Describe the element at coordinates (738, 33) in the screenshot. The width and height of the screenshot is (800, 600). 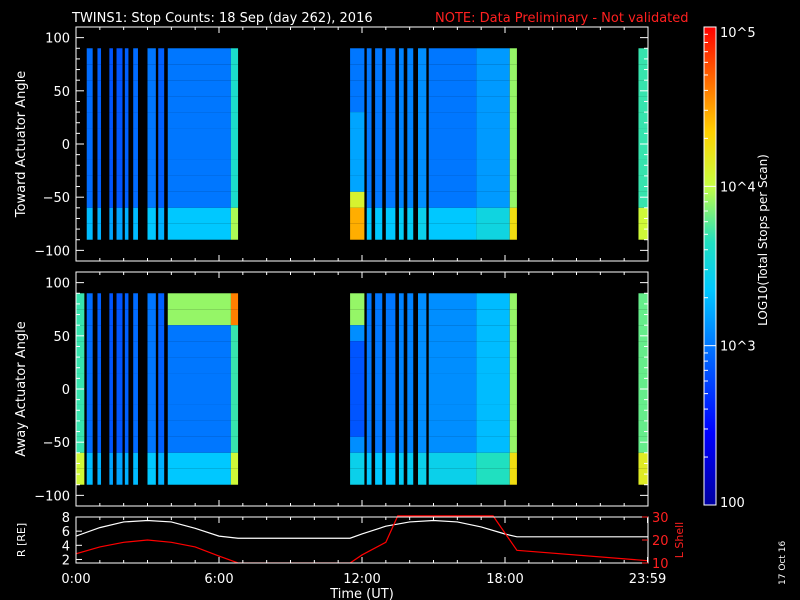
I see `colorbar-tick-label: 10^5` at that location.